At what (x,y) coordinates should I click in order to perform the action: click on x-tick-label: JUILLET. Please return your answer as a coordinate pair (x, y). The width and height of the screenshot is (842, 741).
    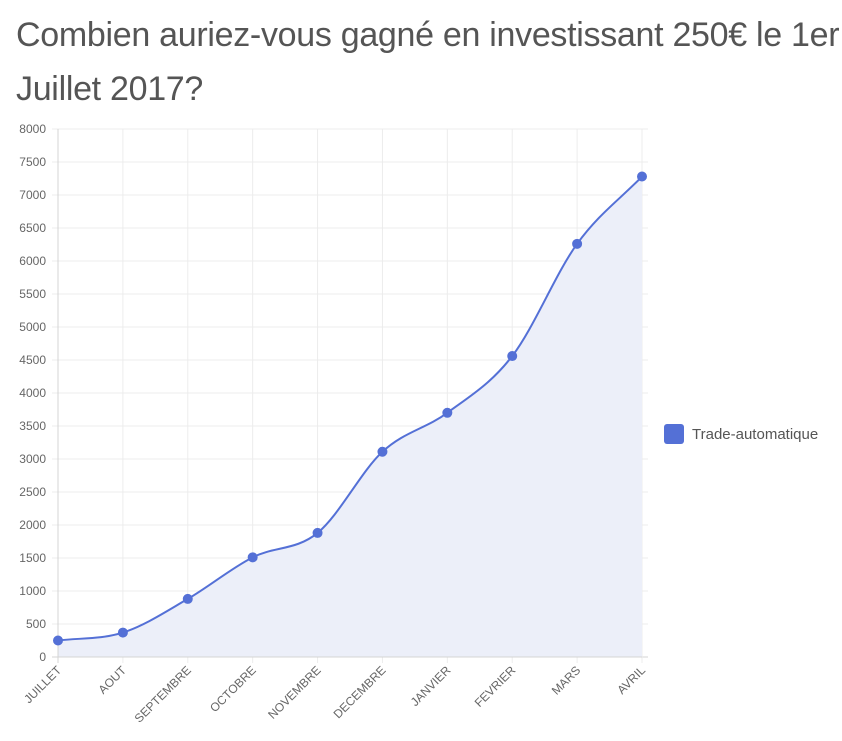
    Looking at the image, I should click on (42, 684).